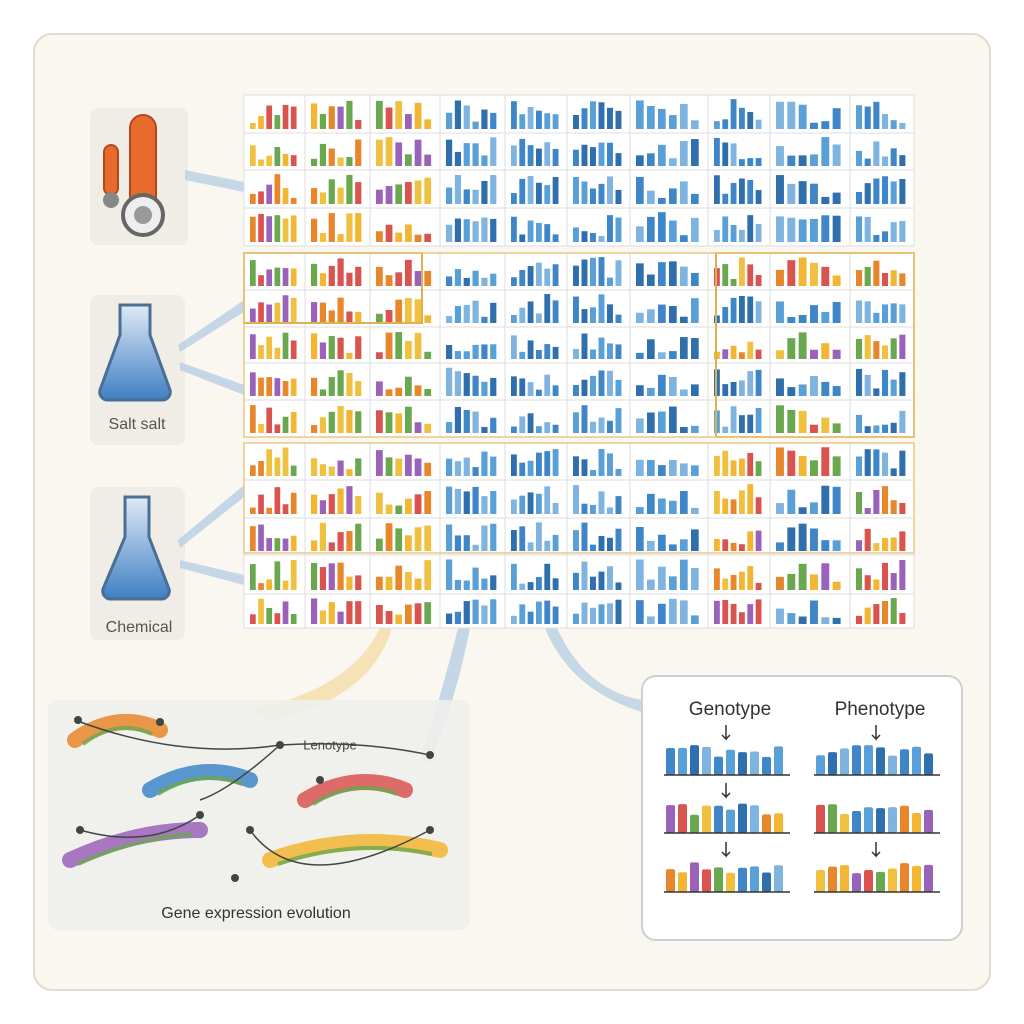  I want to click on arrow, so click(876, 850).